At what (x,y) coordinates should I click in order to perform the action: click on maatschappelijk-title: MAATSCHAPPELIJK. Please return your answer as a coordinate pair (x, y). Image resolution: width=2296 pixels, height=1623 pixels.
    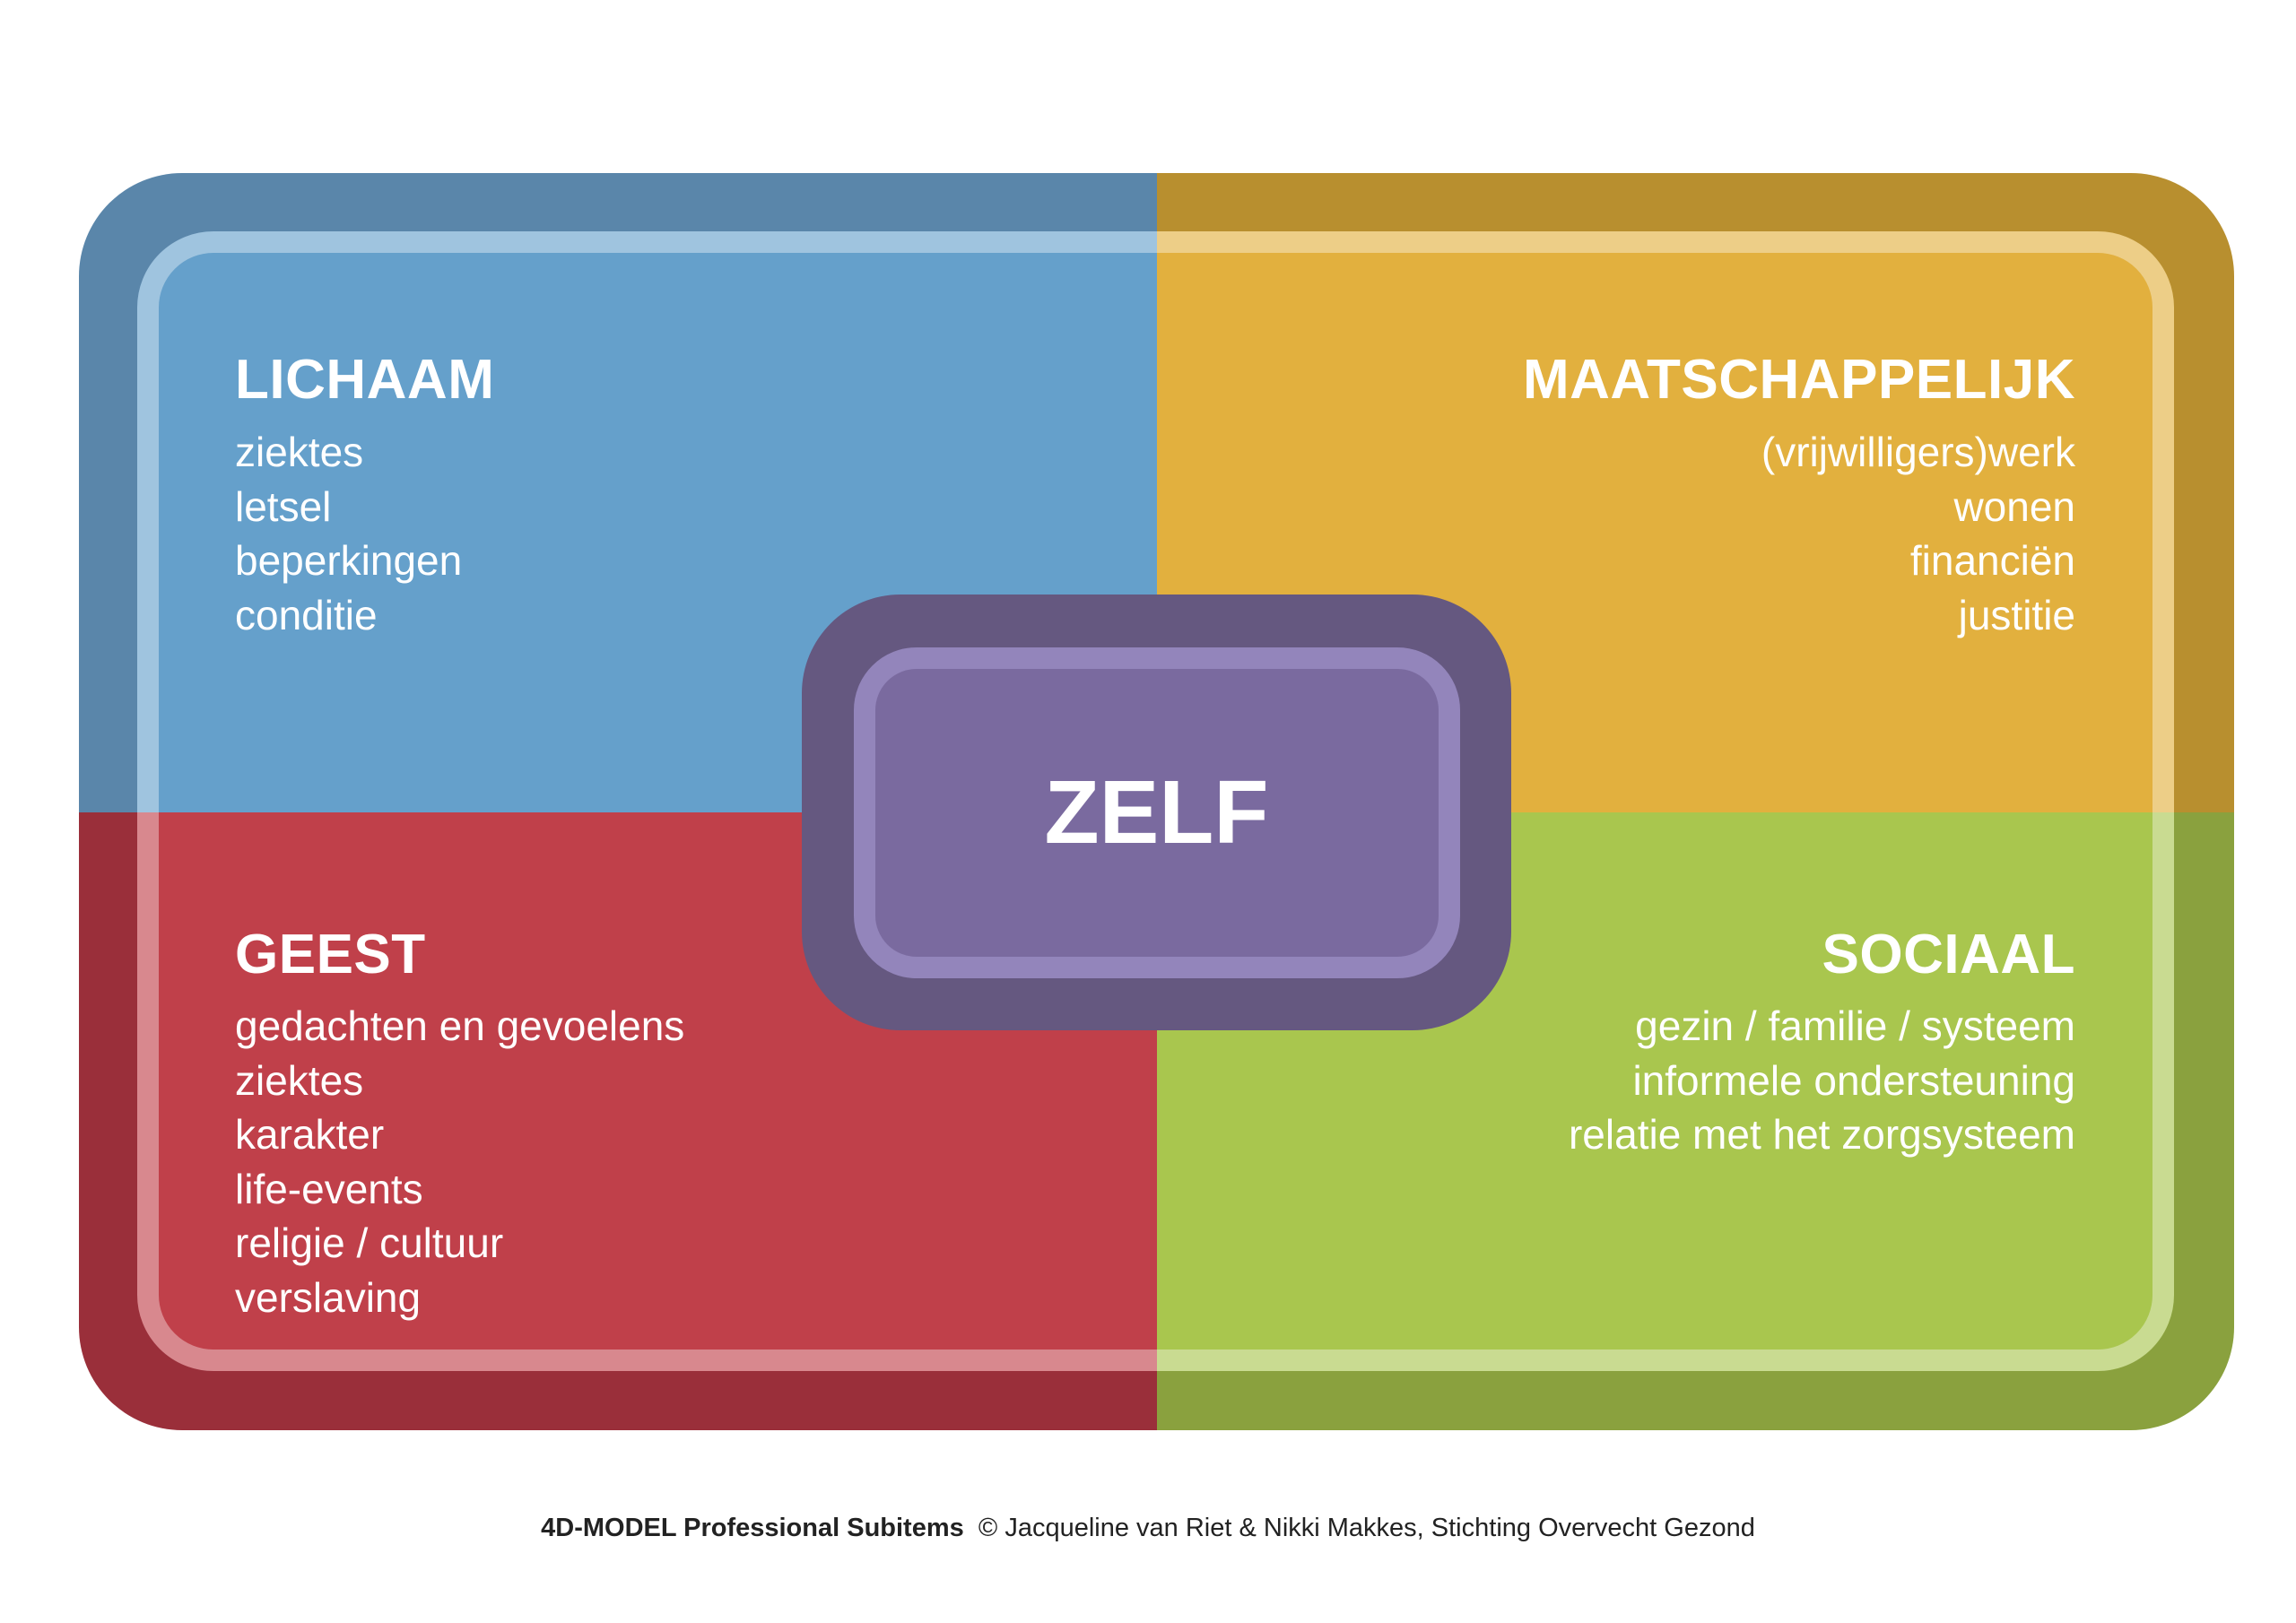
    Looking at the image, I should click on (1798, 380).